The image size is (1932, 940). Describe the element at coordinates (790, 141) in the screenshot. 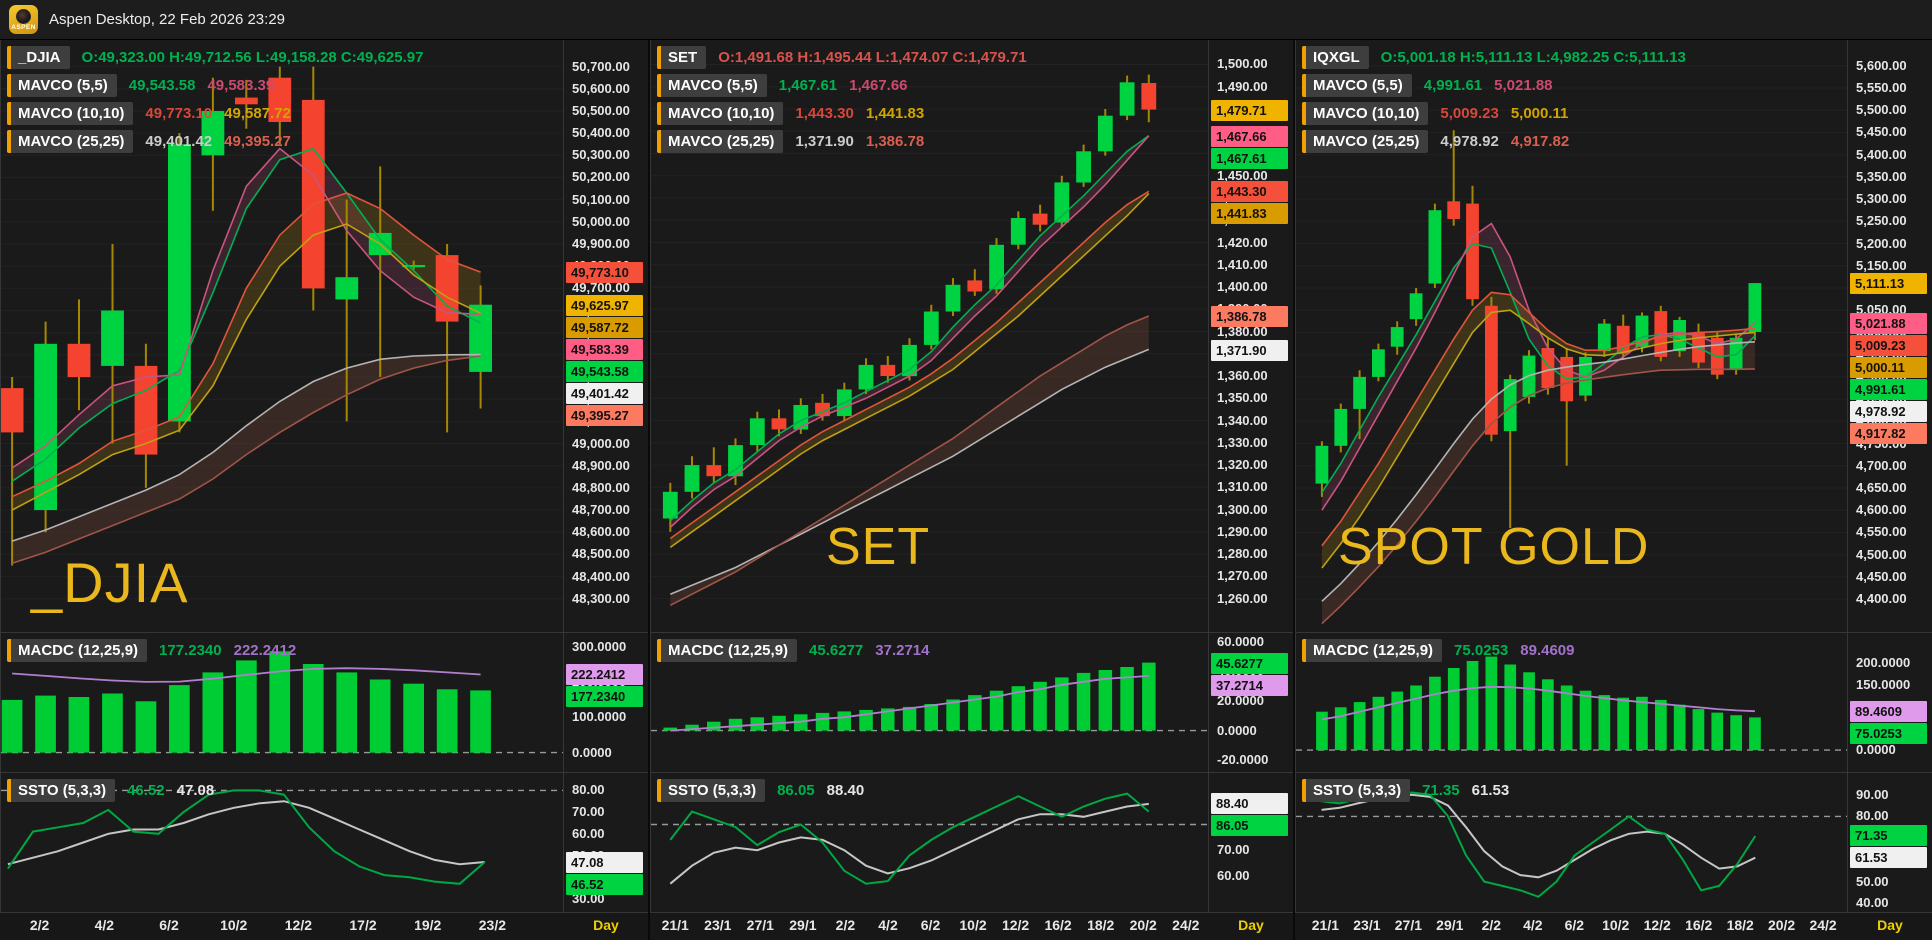

I see `legend-row: MAVCO (25,25) 1,371.90 1,386.78` at that location.